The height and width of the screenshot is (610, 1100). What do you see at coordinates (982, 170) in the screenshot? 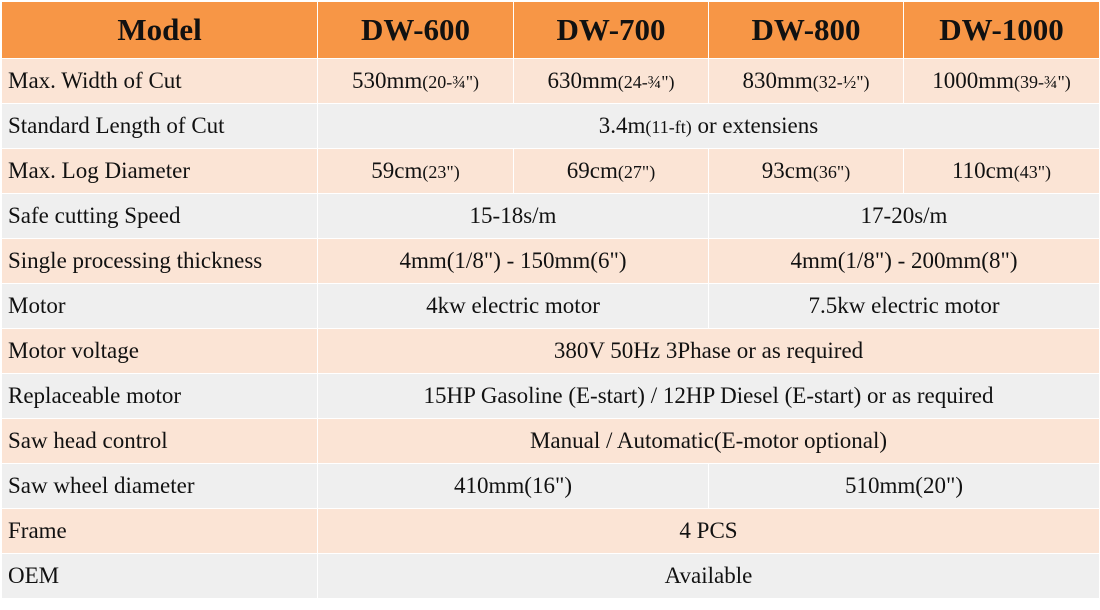
I see `metric-value: 110cm` at bounding box center [982, 170].